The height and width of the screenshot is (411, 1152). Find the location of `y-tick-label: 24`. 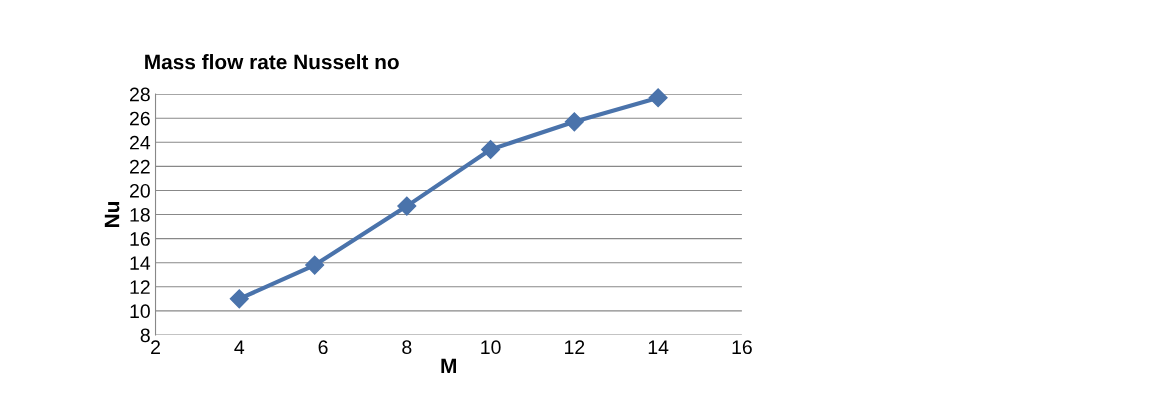

y-tick-label: 24 is located at coordinates (140, 142).